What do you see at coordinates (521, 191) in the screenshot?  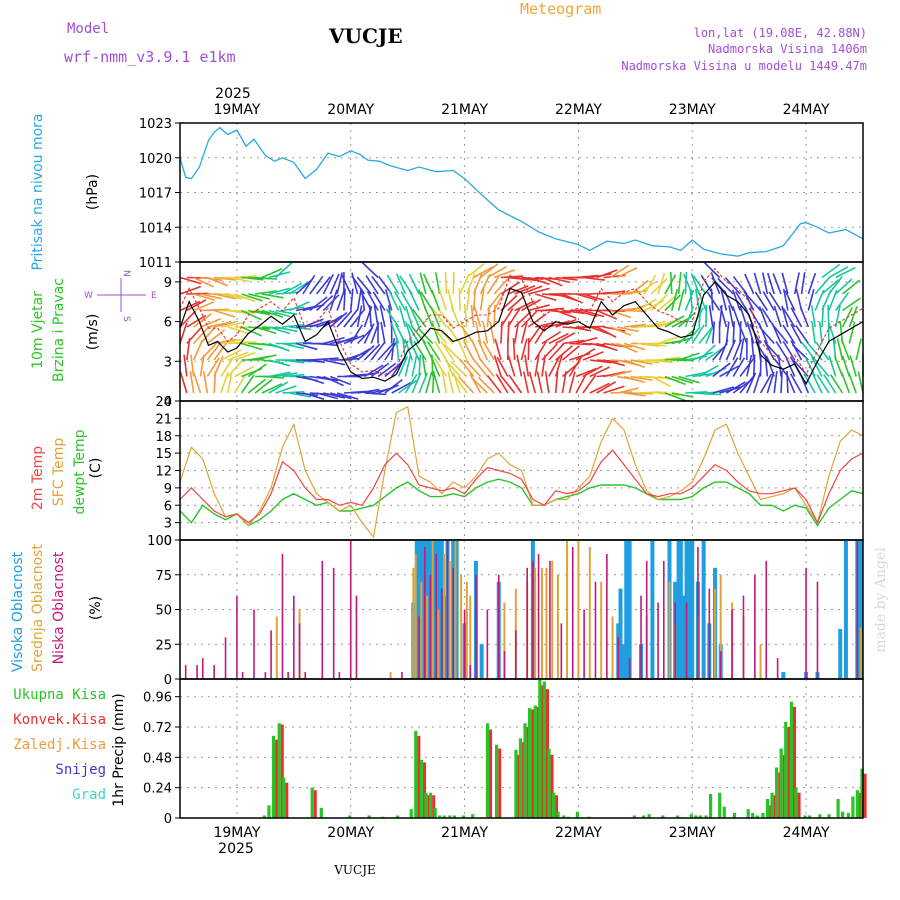 I see `pressure-line` at bounding box center [521, 191].